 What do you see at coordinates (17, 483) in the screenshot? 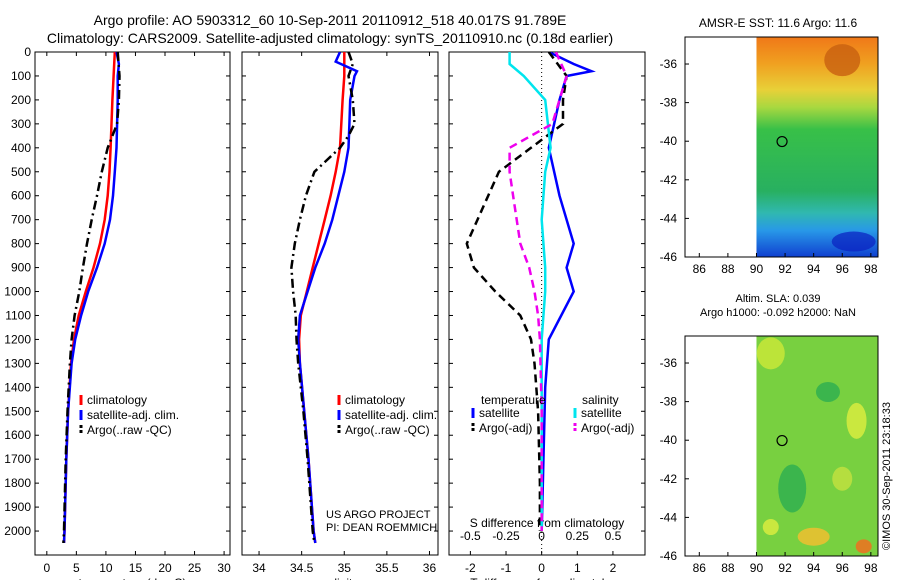
I see `depth-tick-label: 1800` at bounding box center [17, 483].